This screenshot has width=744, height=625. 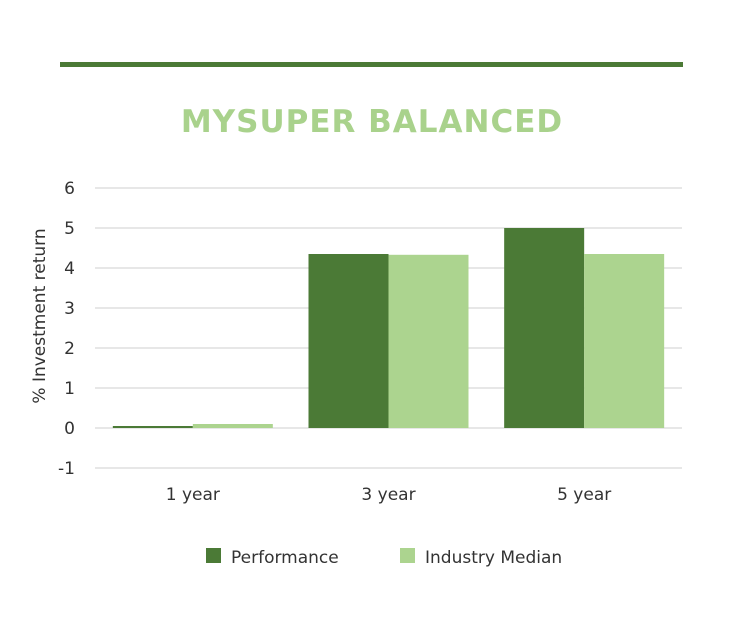 What do you see at coordinates (388, 495) in the screenshot?
I see `x-tick-label: 3 year` at bounding box center [388, 495].